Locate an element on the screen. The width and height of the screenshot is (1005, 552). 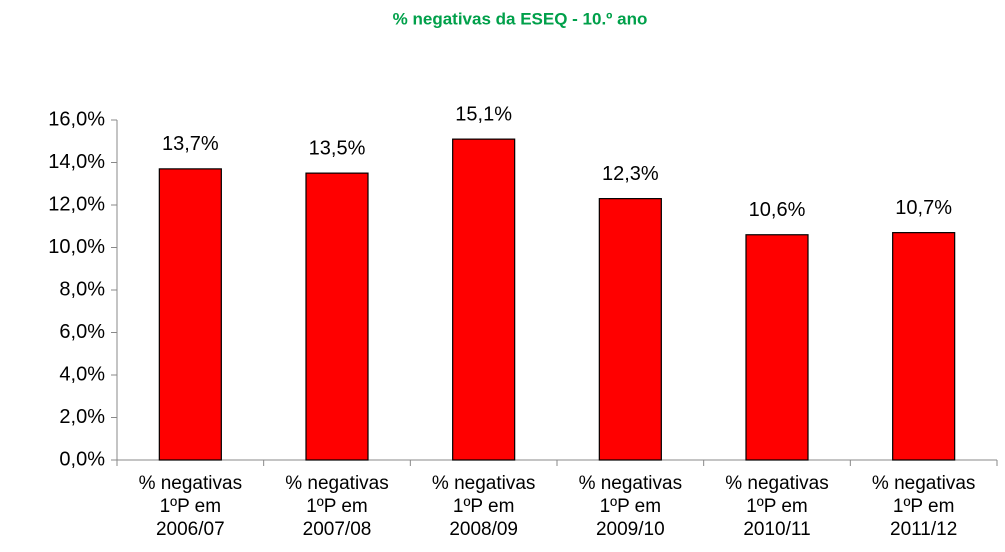
x-tick-label: % negativas 1ºP em 2006/07 is located at coordinates (190, 506).